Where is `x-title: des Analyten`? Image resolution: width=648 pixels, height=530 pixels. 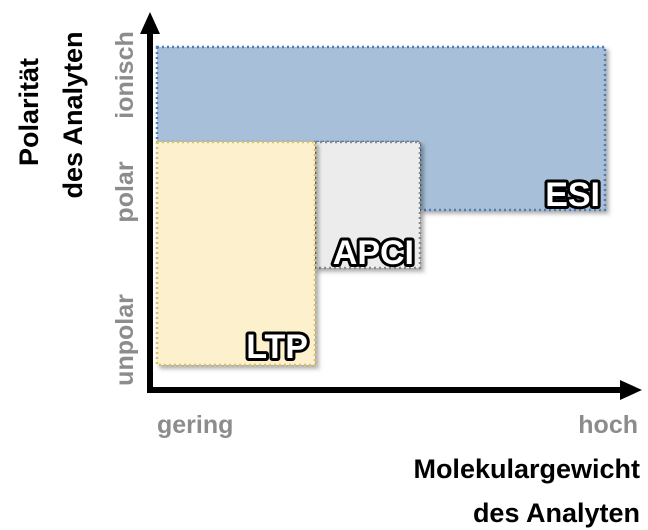
x-title: des Analyten is located at coordinates (556, 513).